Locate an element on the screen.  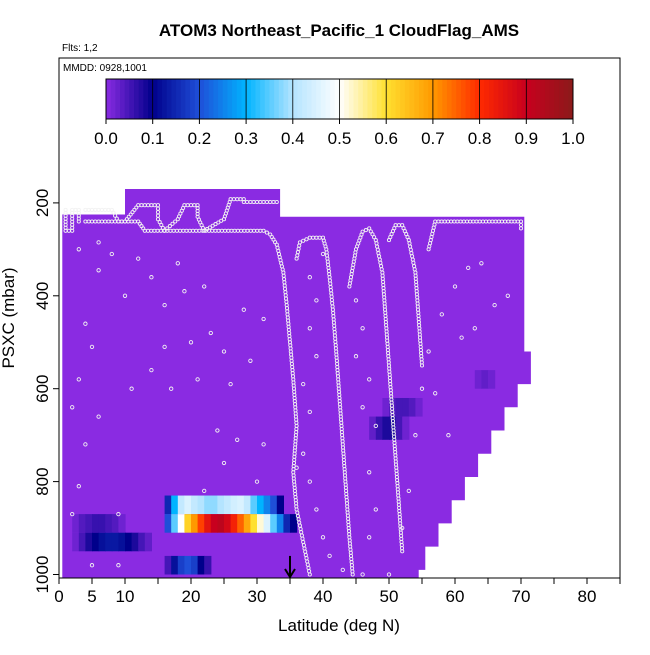
chart-title: ATOM3 Northeast_Pacific_1 CloudFlag_AMS is located at coordinates (339, 30).